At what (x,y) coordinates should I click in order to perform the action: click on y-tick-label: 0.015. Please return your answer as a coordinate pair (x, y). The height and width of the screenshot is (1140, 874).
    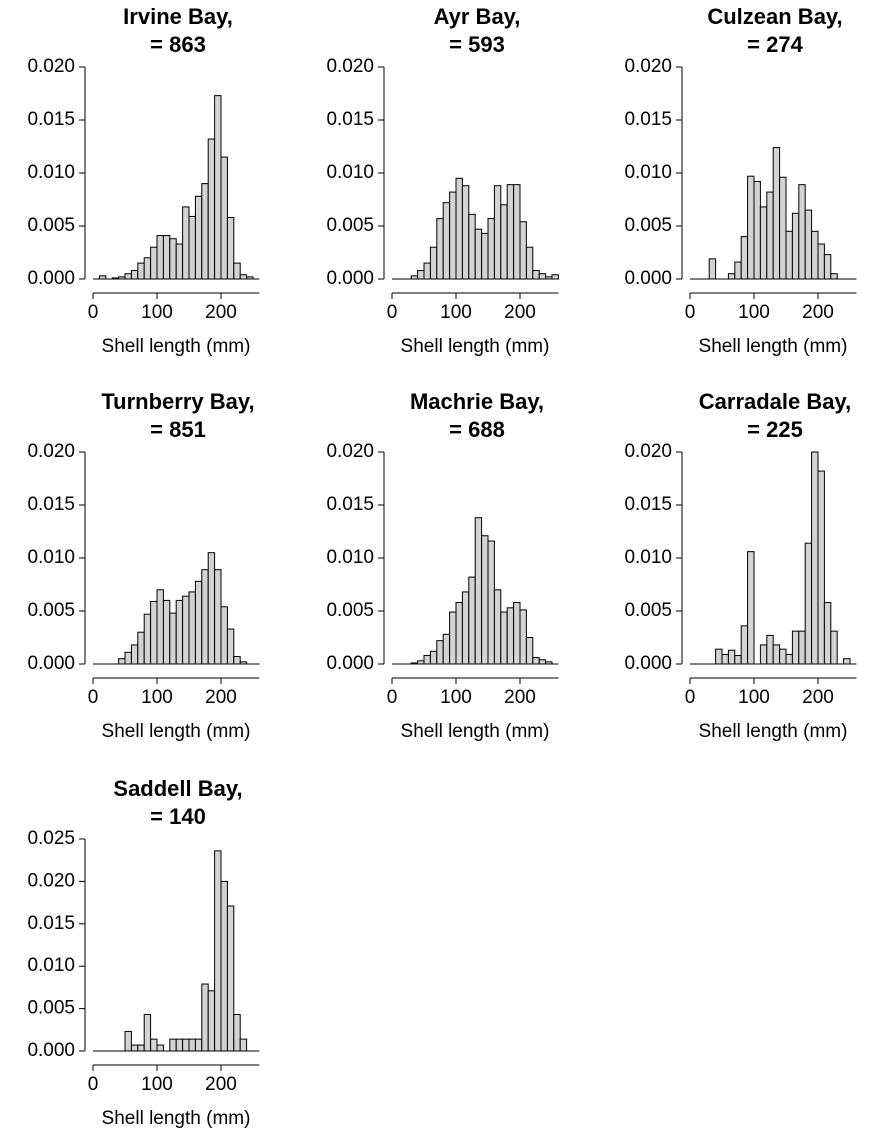
    Looking at the image, I should click on (51, 923).